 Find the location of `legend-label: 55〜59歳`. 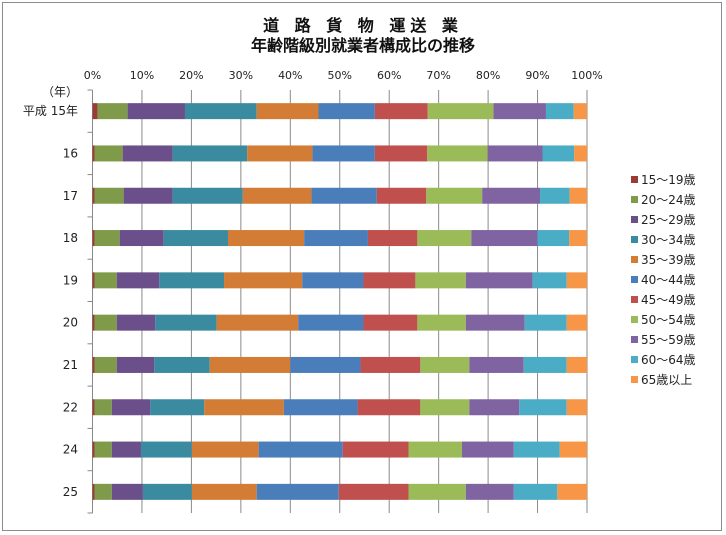

legend-label: 55〜59歳 is located at coordinates (668, 340).